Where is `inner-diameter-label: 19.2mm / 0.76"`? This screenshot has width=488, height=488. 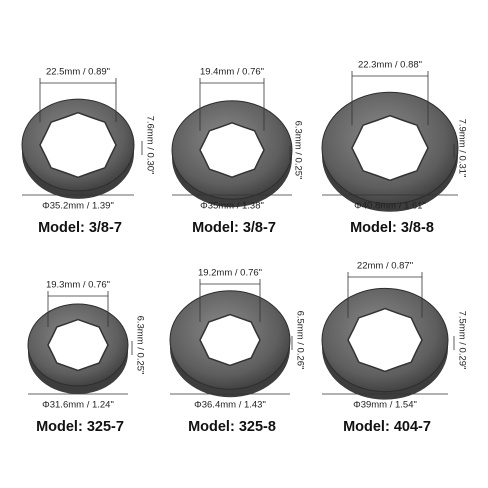
inner-diameter-label: 19.2mm / 0.76" is located at coordinates (230, 273).